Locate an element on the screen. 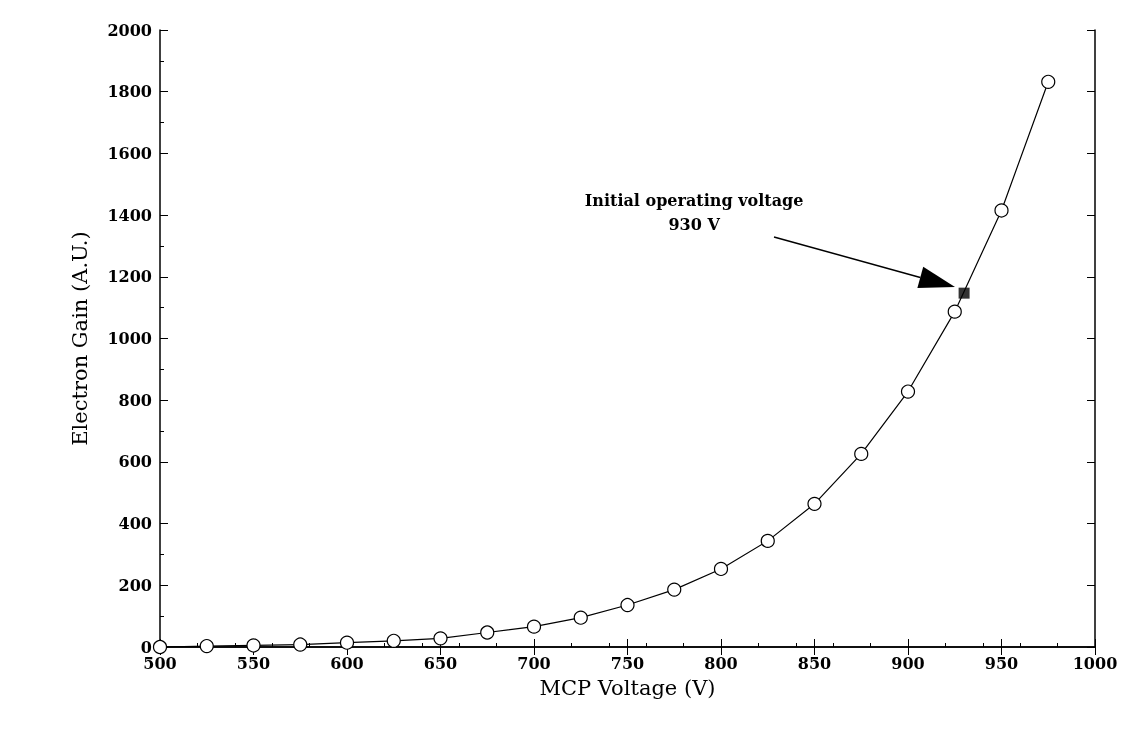  y-tick-label: 1200 is located at coordinates (129, 277).